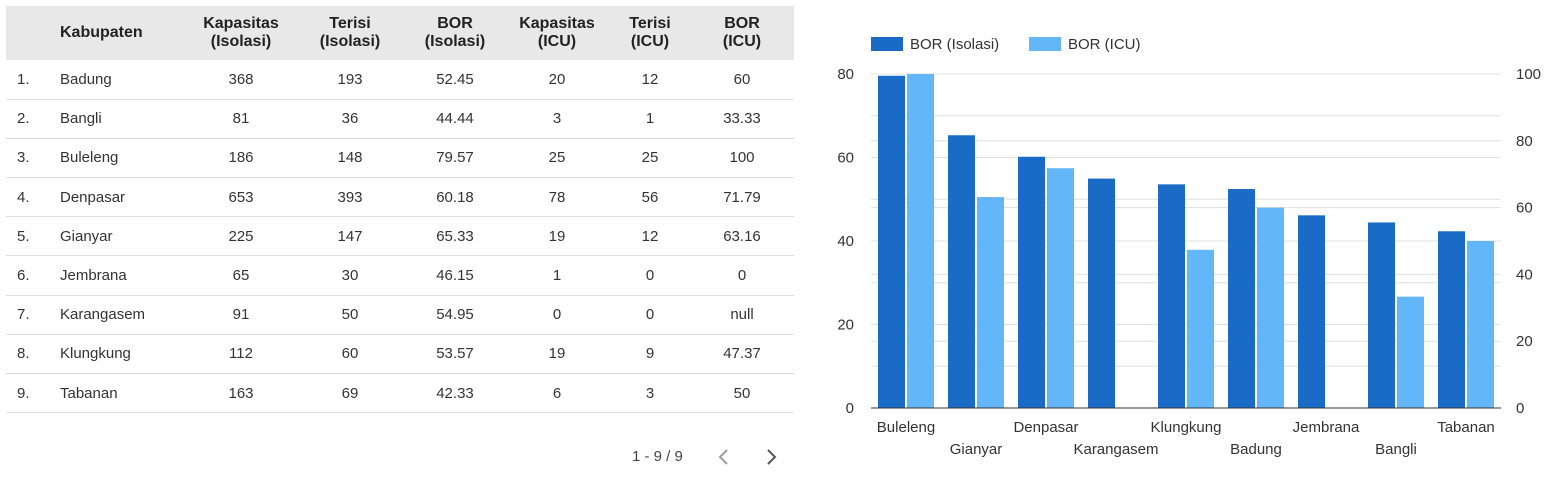 The height and width of the screenshot is (477, 1550). I want to click on table-row: 5. Gianyar 225 147 65.33 19 12 63.16, so click(400, 236).